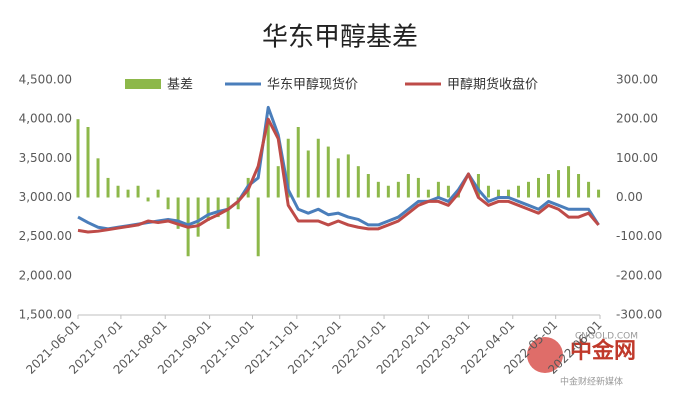 The height and width of the screenshot is (402, 680). I want to click on legend-label: 华东甲醇现货价, so click(312, 85).